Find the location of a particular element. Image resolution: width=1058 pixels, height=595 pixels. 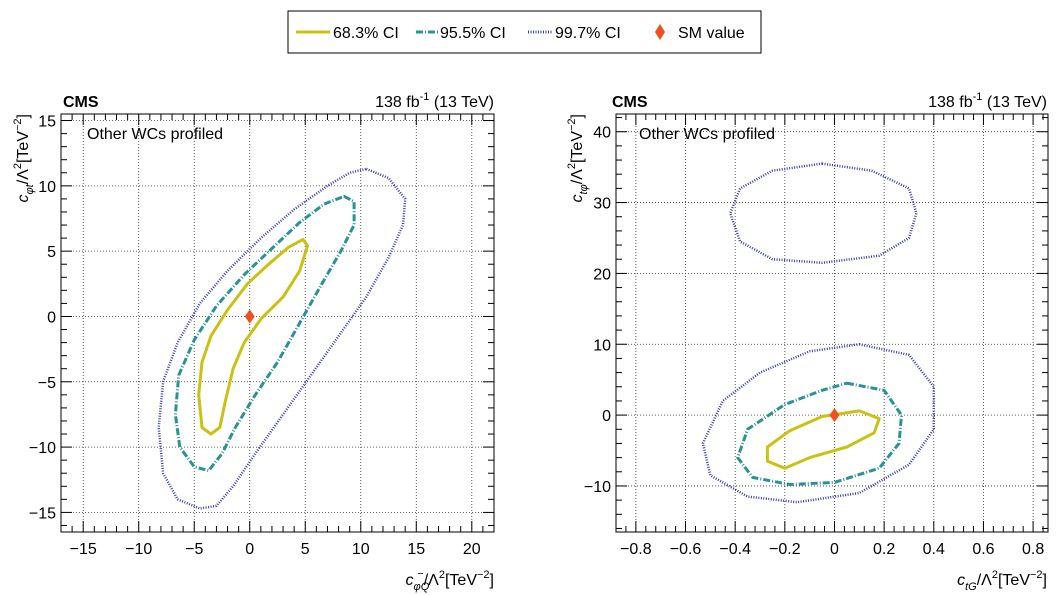

left-x-tick-label: −15 is located at coordinates (83, 549).